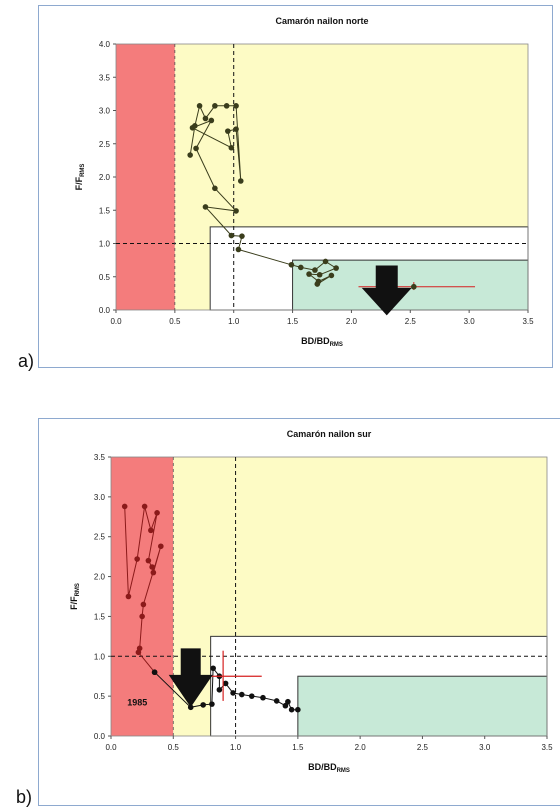  I want to click on chart-a-x-tick-label: 3.0, so click(470, 321).